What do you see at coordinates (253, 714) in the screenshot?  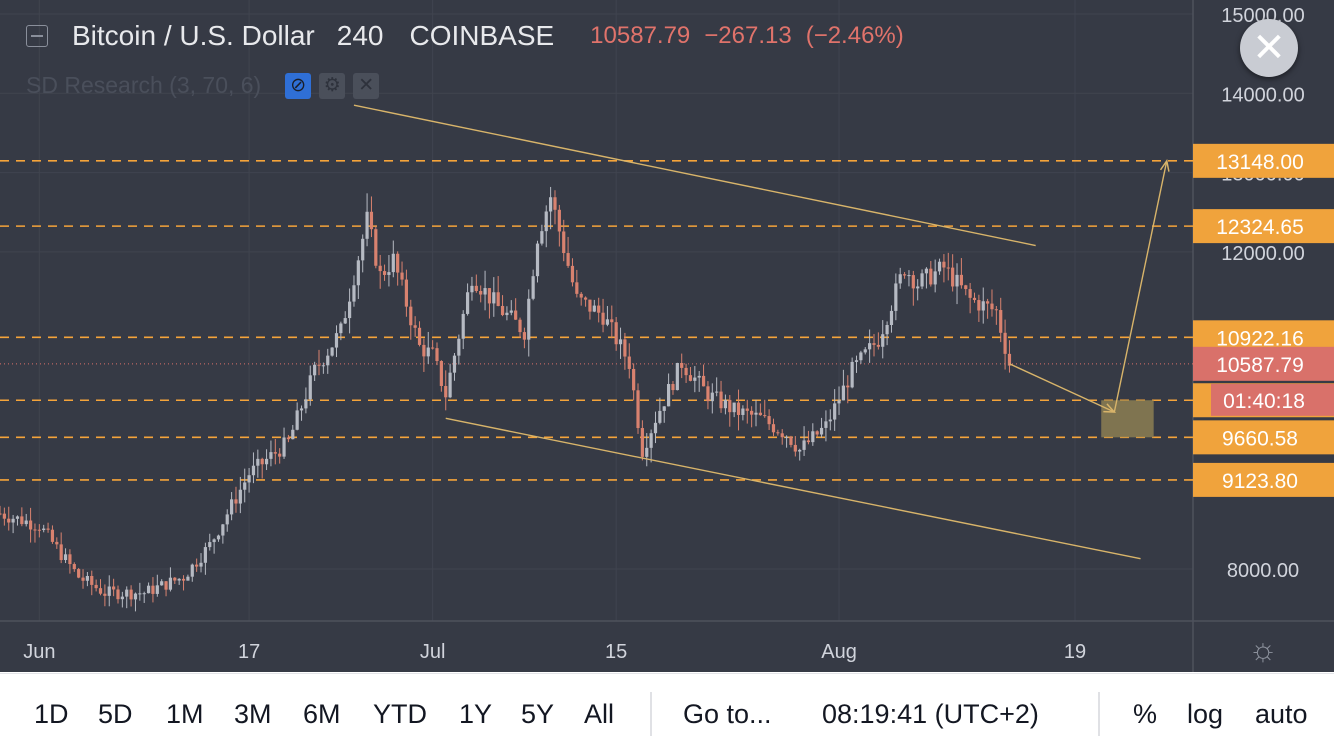 I see `range-3m-button: 3M` at bounding box center [253, 714].